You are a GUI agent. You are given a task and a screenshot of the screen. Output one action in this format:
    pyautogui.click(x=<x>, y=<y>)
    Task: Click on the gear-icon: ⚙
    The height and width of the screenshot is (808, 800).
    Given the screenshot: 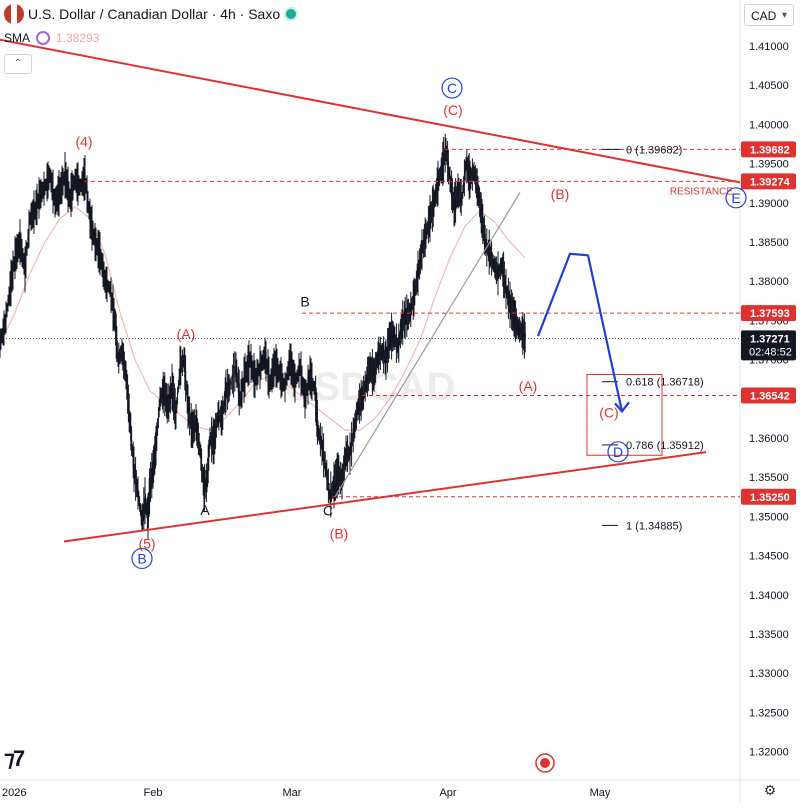 What is the action you would take?
    pyautogui.click(x=770, y=790)
    